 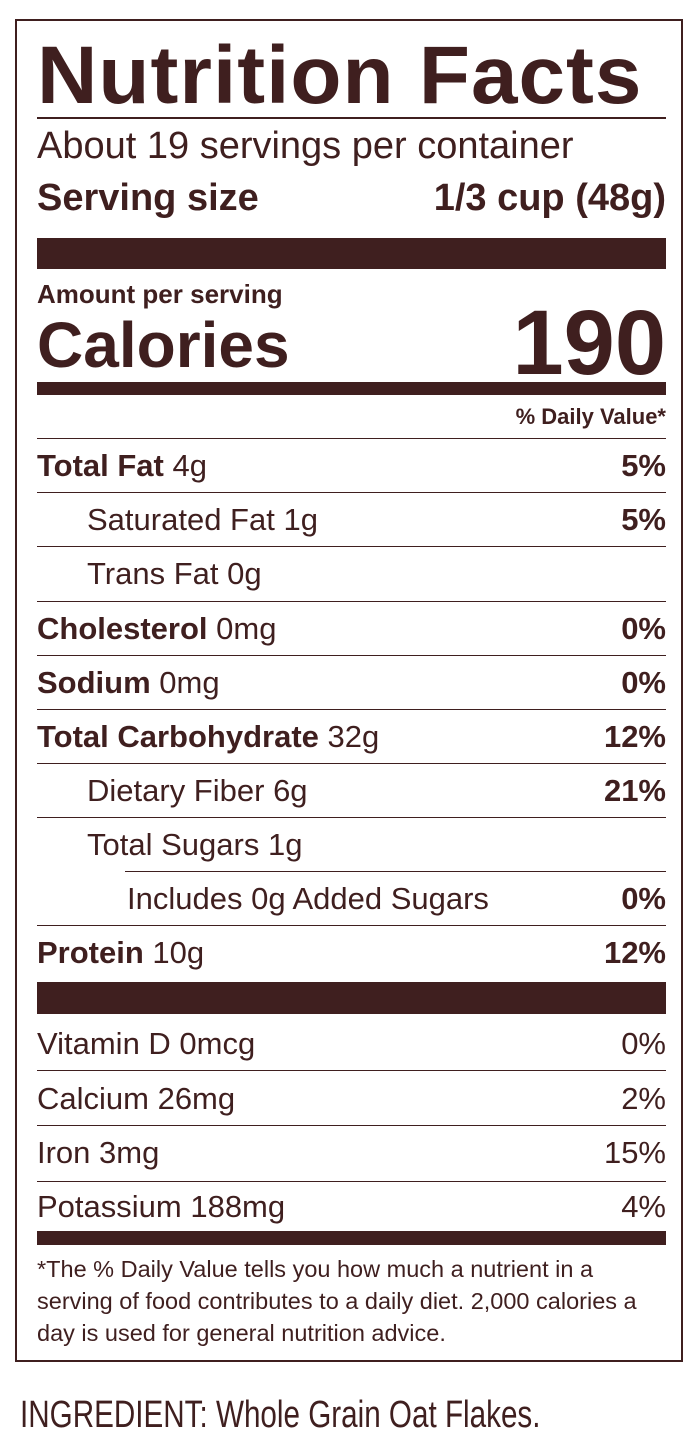 I want to click on serving-size-label: Serving size, so click(x=148, y=198).